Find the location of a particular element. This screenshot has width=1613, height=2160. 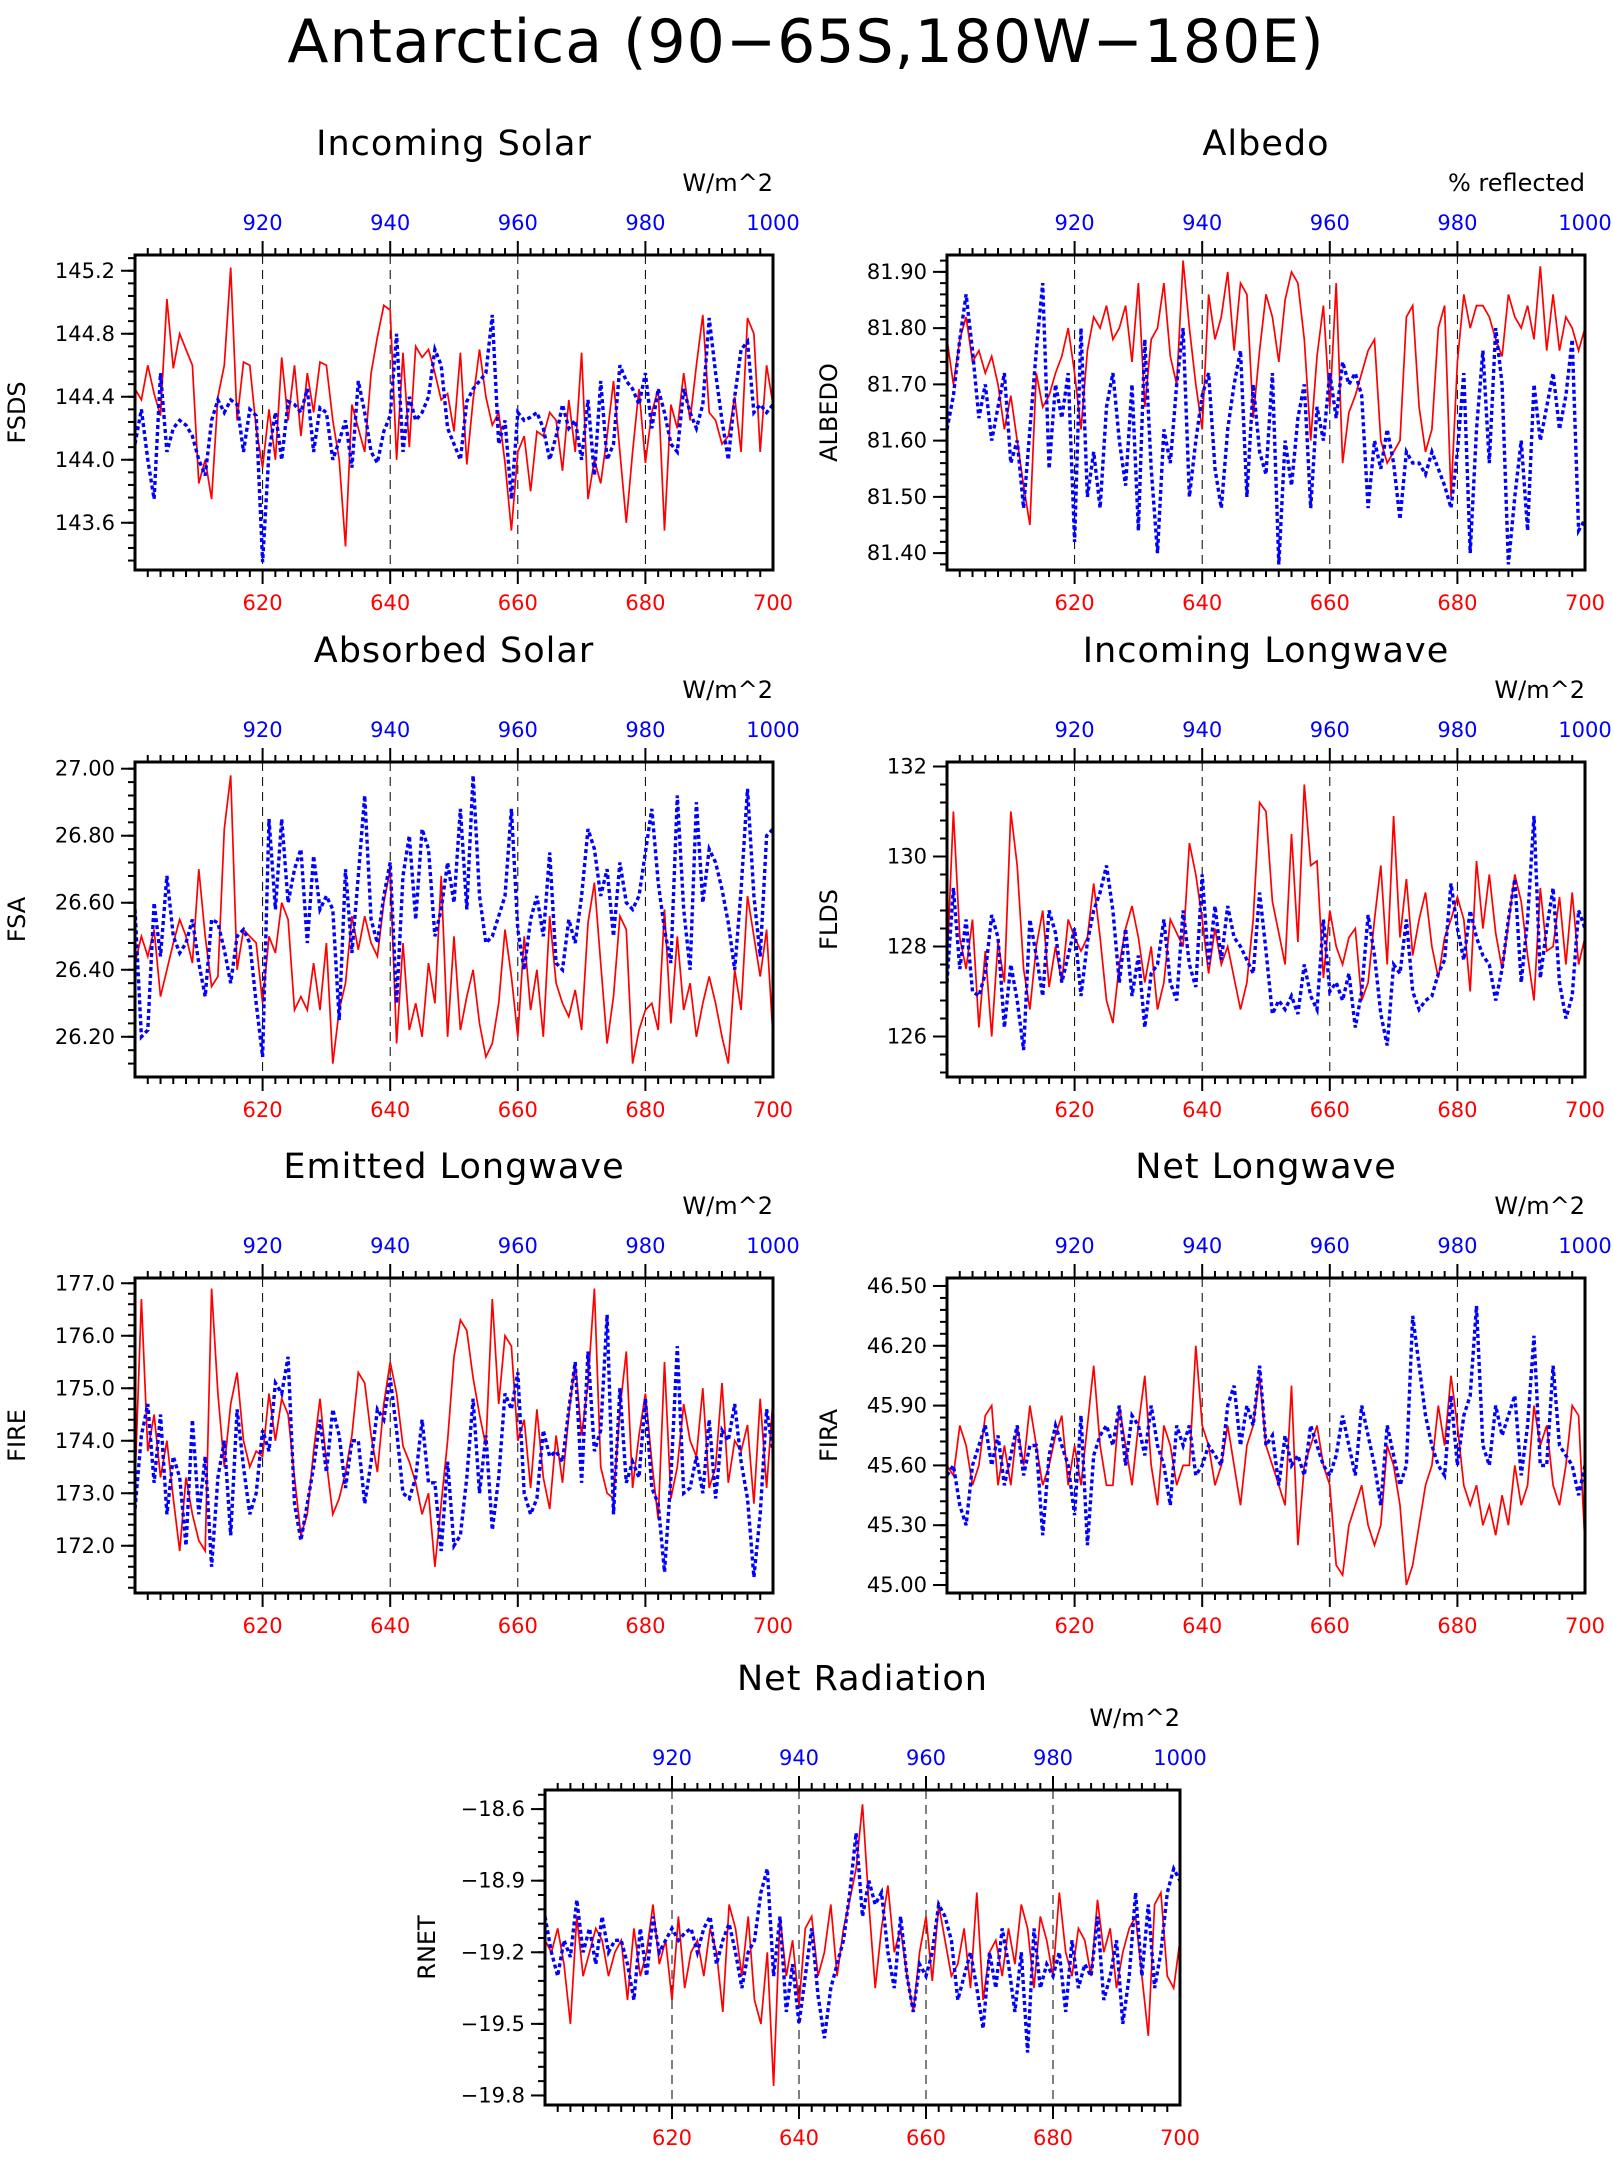

y-tick-label: 81.60 is located at coordinates (897, 441).